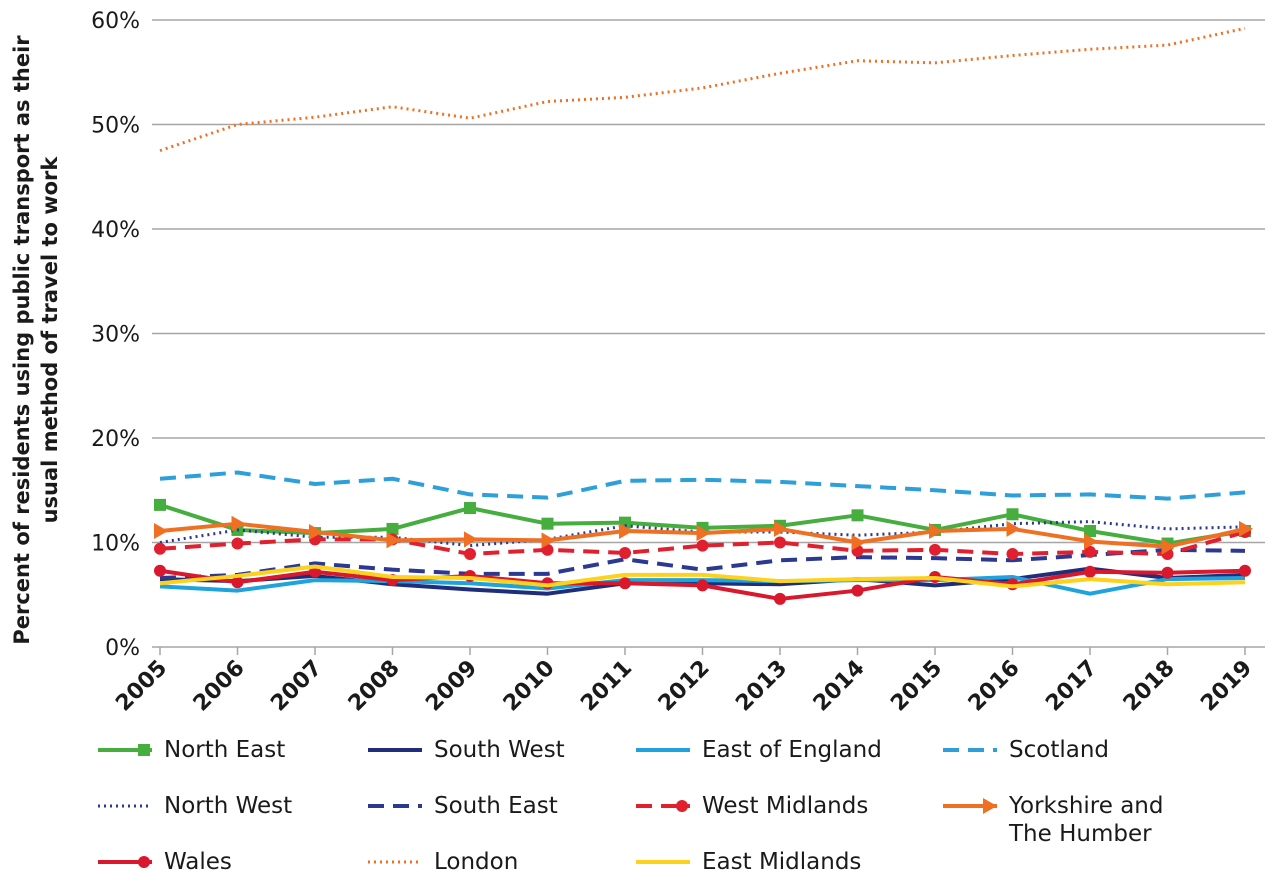 The image size is (1283, 890). Describe the element at coordinates (496, 806) in the screenshot. I see `legend-label: South East` at that location.